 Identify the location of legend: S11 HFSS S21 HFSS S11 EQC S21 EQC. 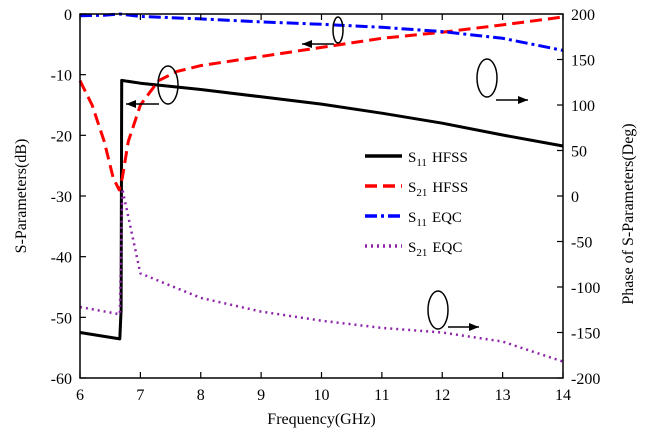
(416, 204).